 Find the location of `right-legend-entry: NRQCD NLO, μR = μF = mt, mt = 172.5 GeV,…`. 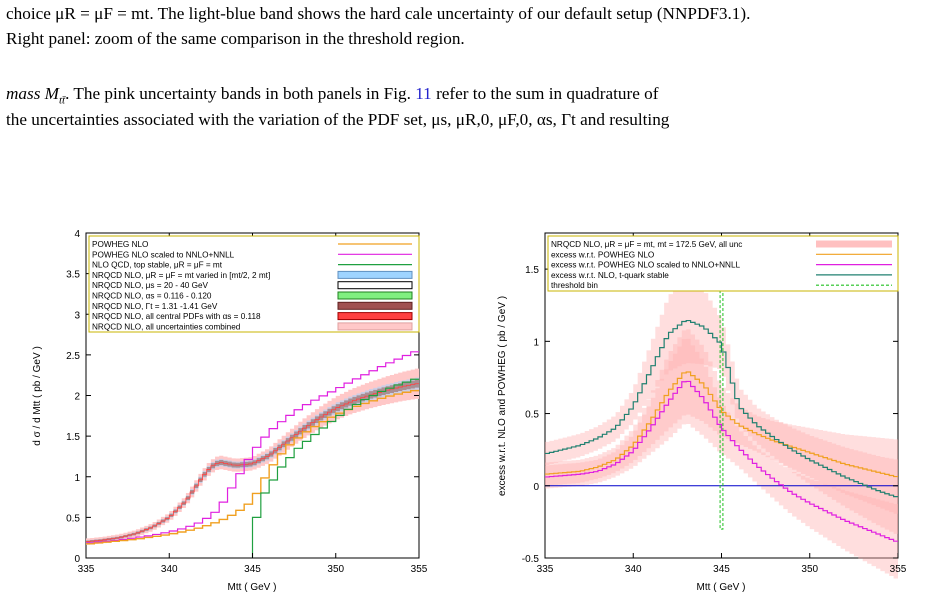

right-legend-entry: NRQCD NLO, μR = μF = mt, mt = 172.5 GeV,… is located at coordinates (646, 244).